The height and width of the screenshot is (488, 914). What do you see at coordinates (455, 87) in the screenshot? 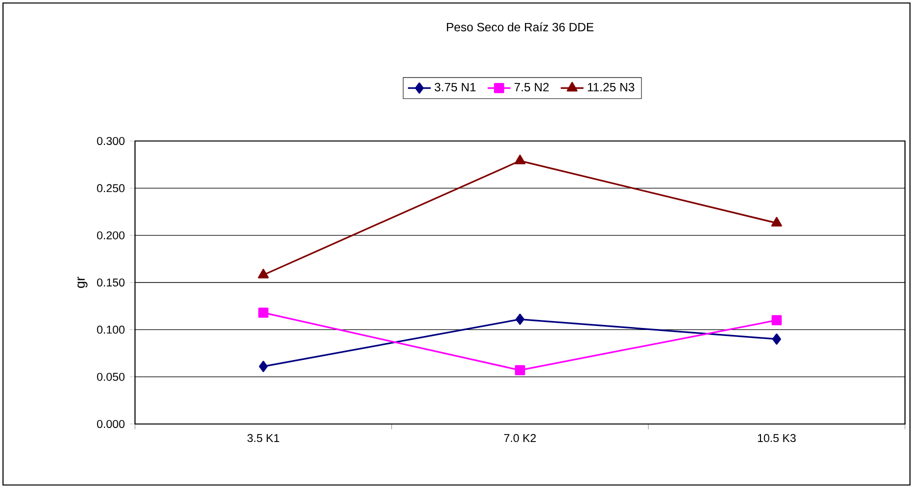
I see `legend-label: 3.75 N1` at bounding box center [455, 87].